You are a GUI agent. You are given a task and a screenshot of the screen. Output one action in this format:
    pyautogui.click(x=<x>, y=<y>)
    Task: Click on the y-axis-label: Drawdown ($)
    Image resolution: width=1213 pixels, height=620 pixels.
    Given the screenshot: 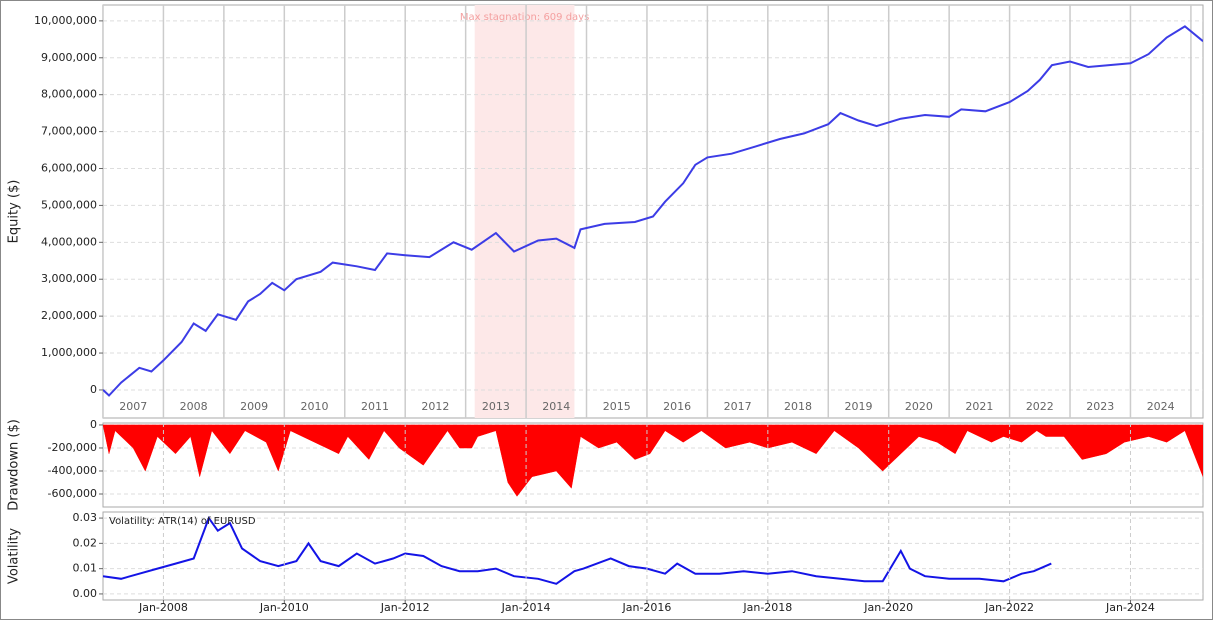 What is the action you would take?
    pyautogui.click(x=14, y=465)
    